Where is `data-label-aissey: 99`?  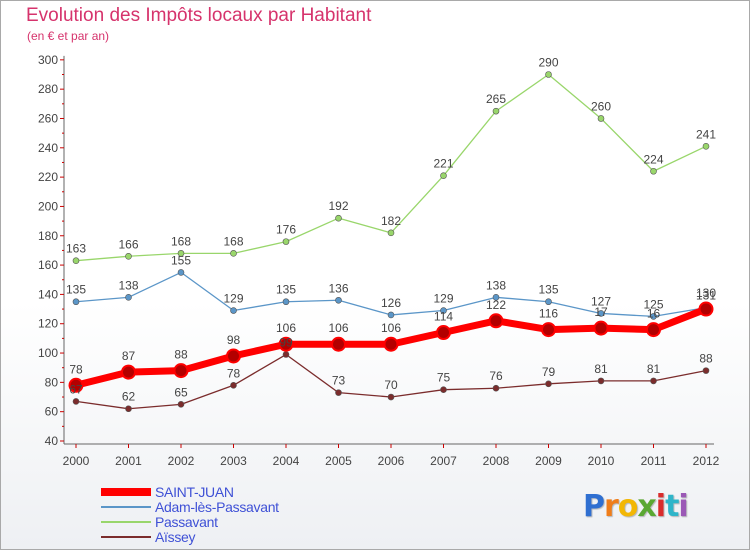
data-label-aissey: 99 is located at coordinates (286, 343).